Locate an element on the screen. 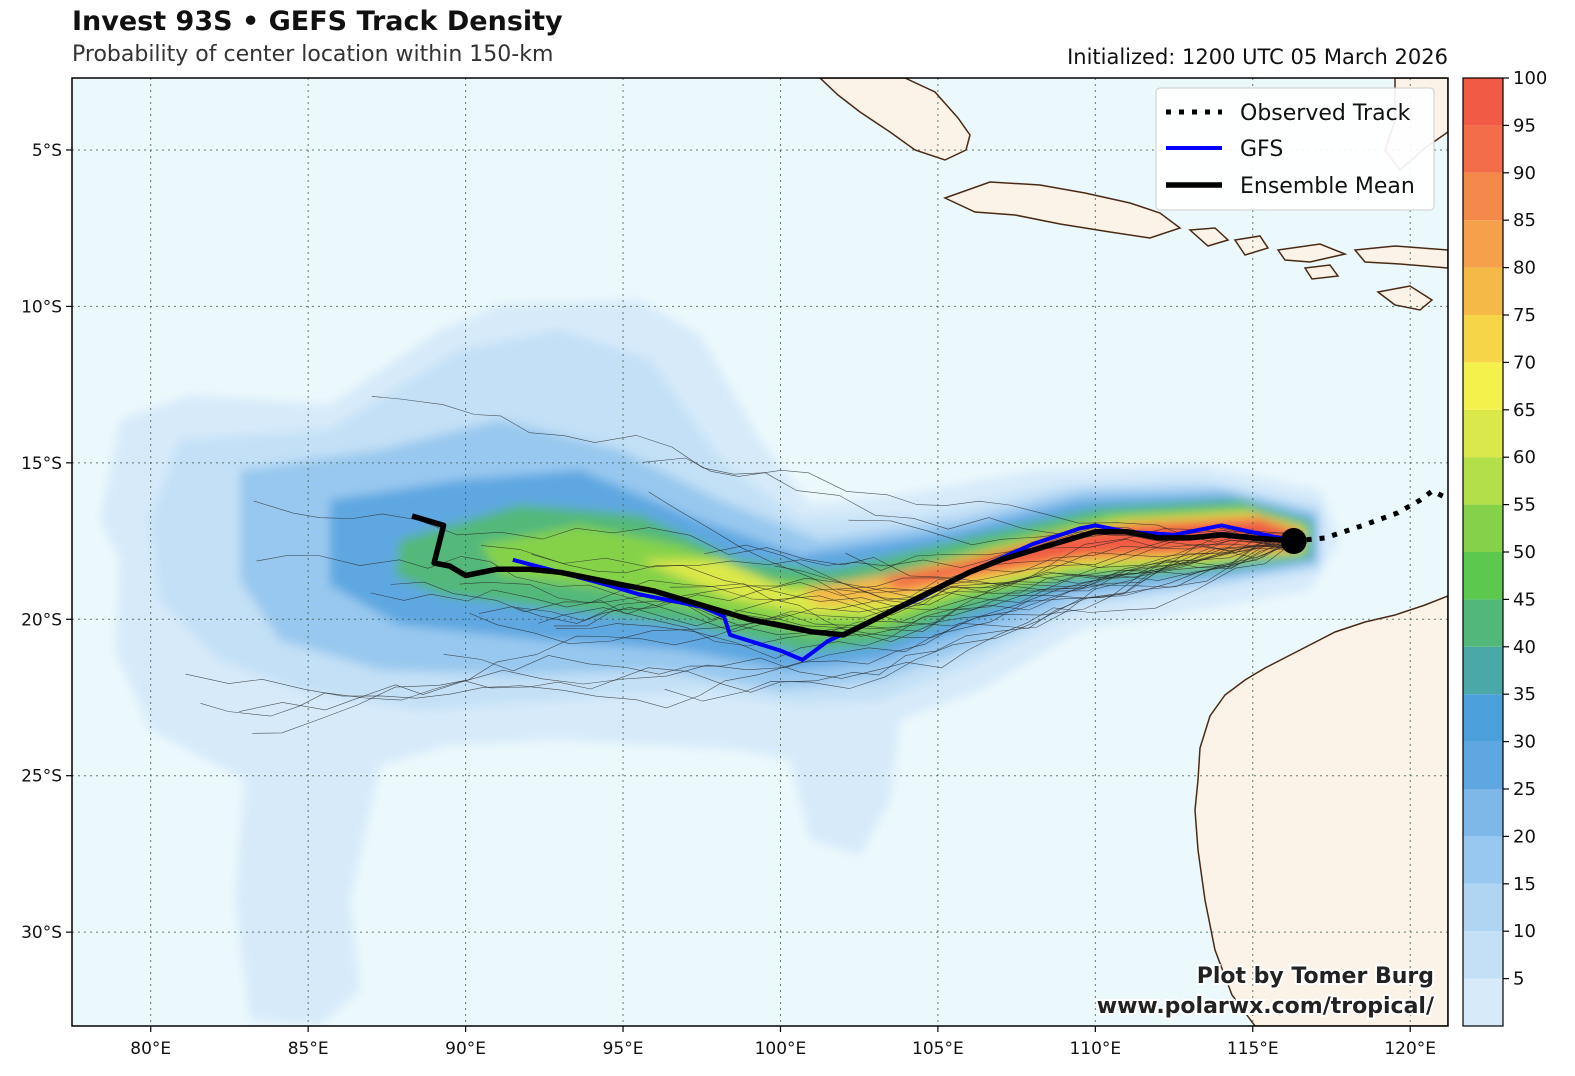  colorbar-label: 45 is located at coordinates (1524, 599).